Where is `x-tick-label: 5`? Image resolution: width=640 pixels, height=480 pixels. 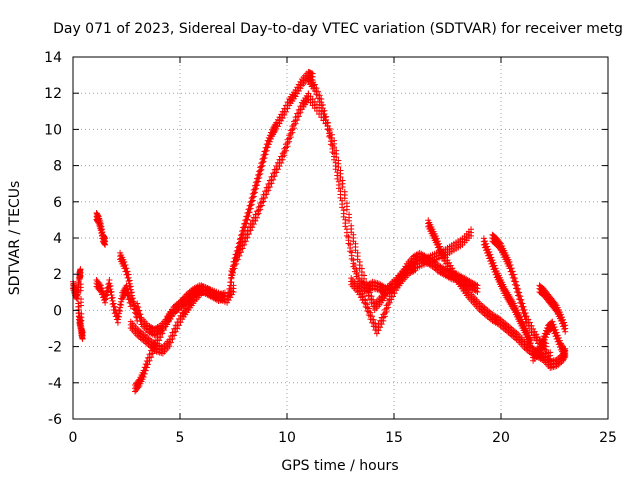
x-tick-label: 5 is located at coordinates (180, 438).